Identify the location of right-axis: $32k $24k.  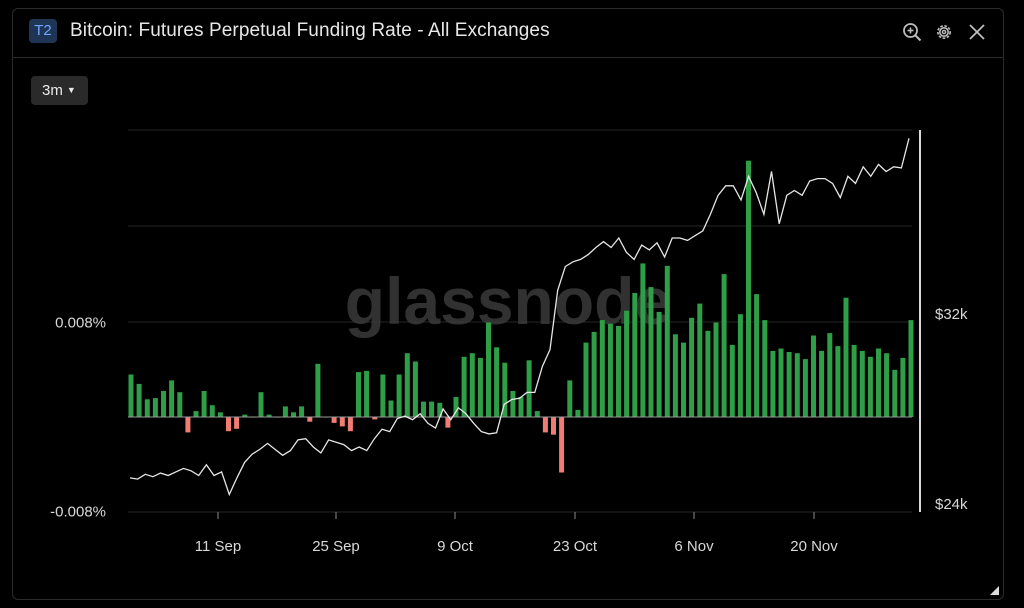
(951, 409).